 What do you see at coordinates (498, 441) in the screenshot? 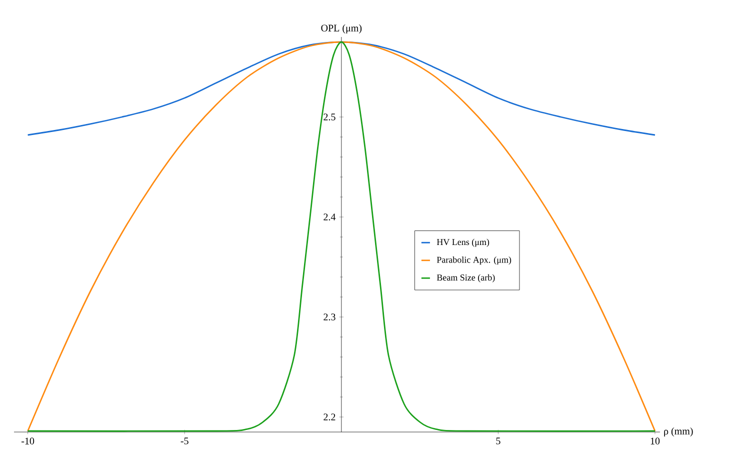
I see `x-tick-label: 5` at bounding box center [498, 441].